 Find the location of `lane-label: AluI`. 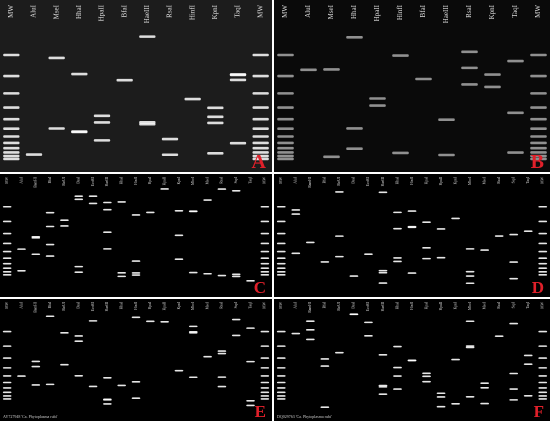

lane-label: AluI is located at coordinates (296, 304).